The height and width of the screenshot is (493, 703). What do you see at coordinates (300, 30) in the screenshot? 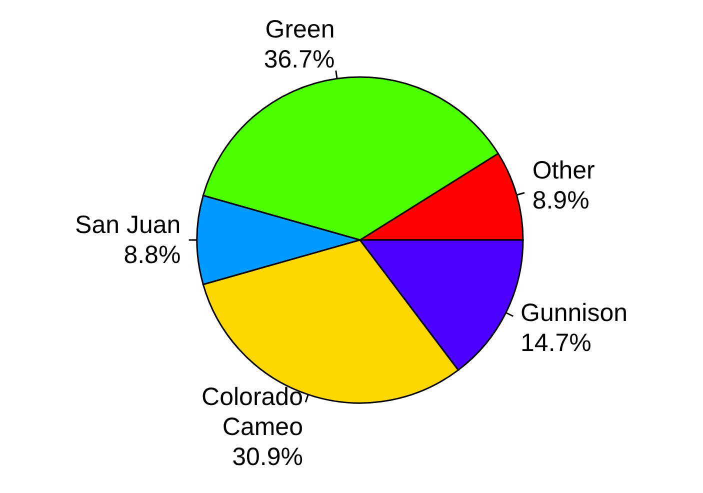
I see `slice-label: Green` at bounding box center [300, 30].